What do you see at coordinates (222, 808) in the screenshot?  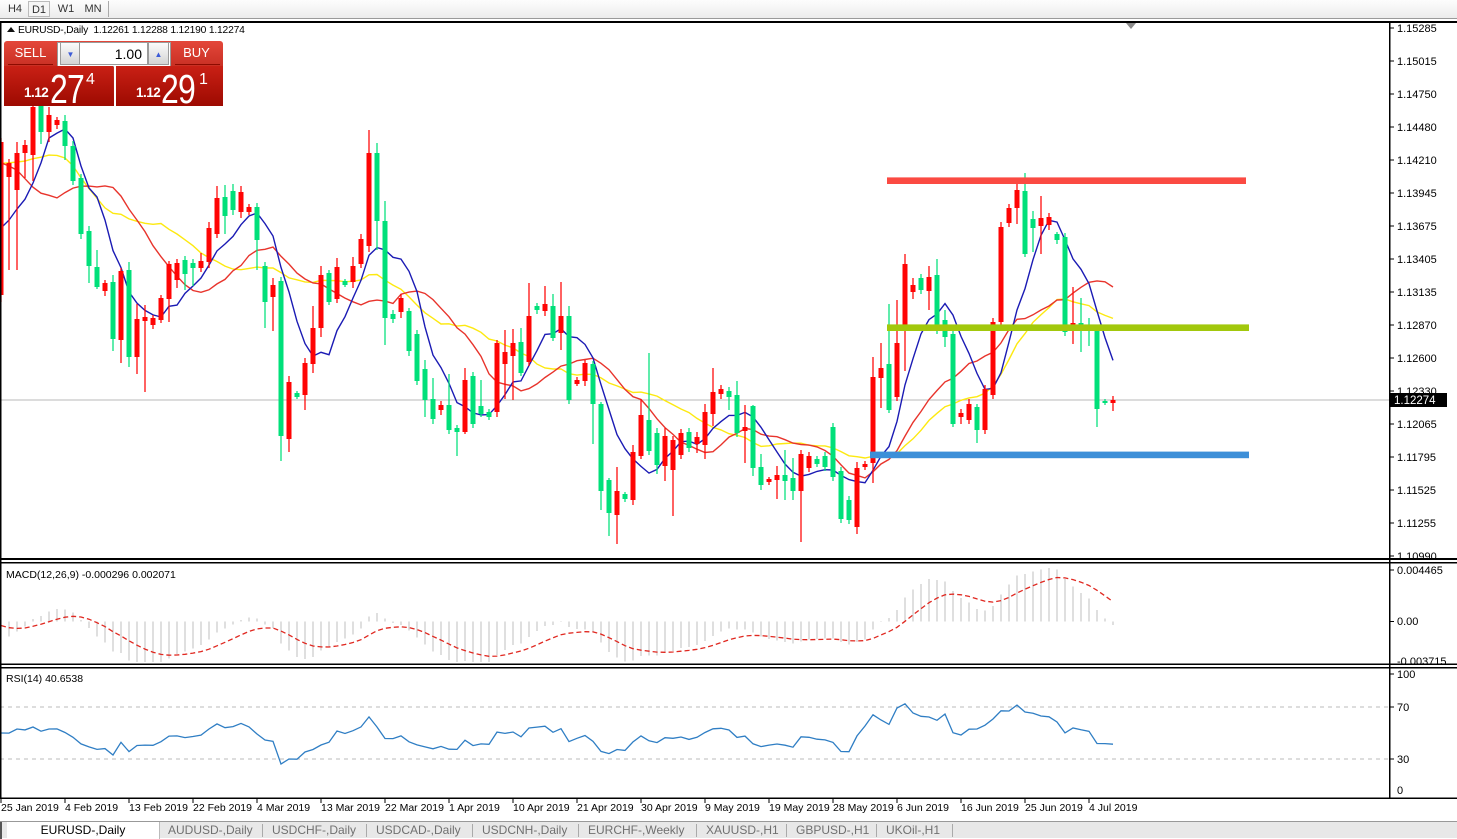 I see `svg-text: 22 Feb 2019` at bounding box center [222, 808].